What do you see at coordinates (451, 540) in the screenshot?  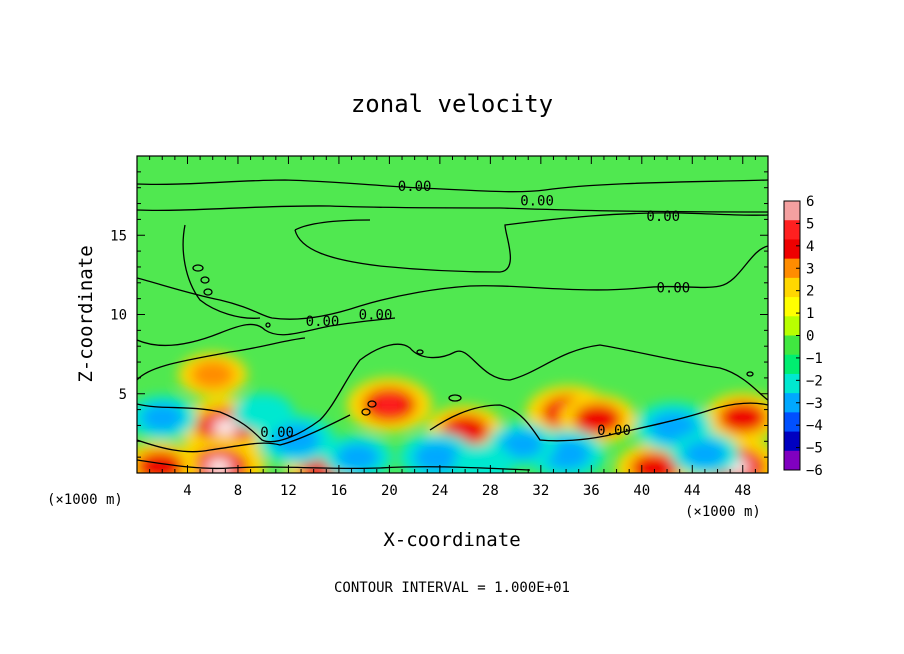 I see `x-axis-label: X-coordinate` at bounding box center [451, 540].